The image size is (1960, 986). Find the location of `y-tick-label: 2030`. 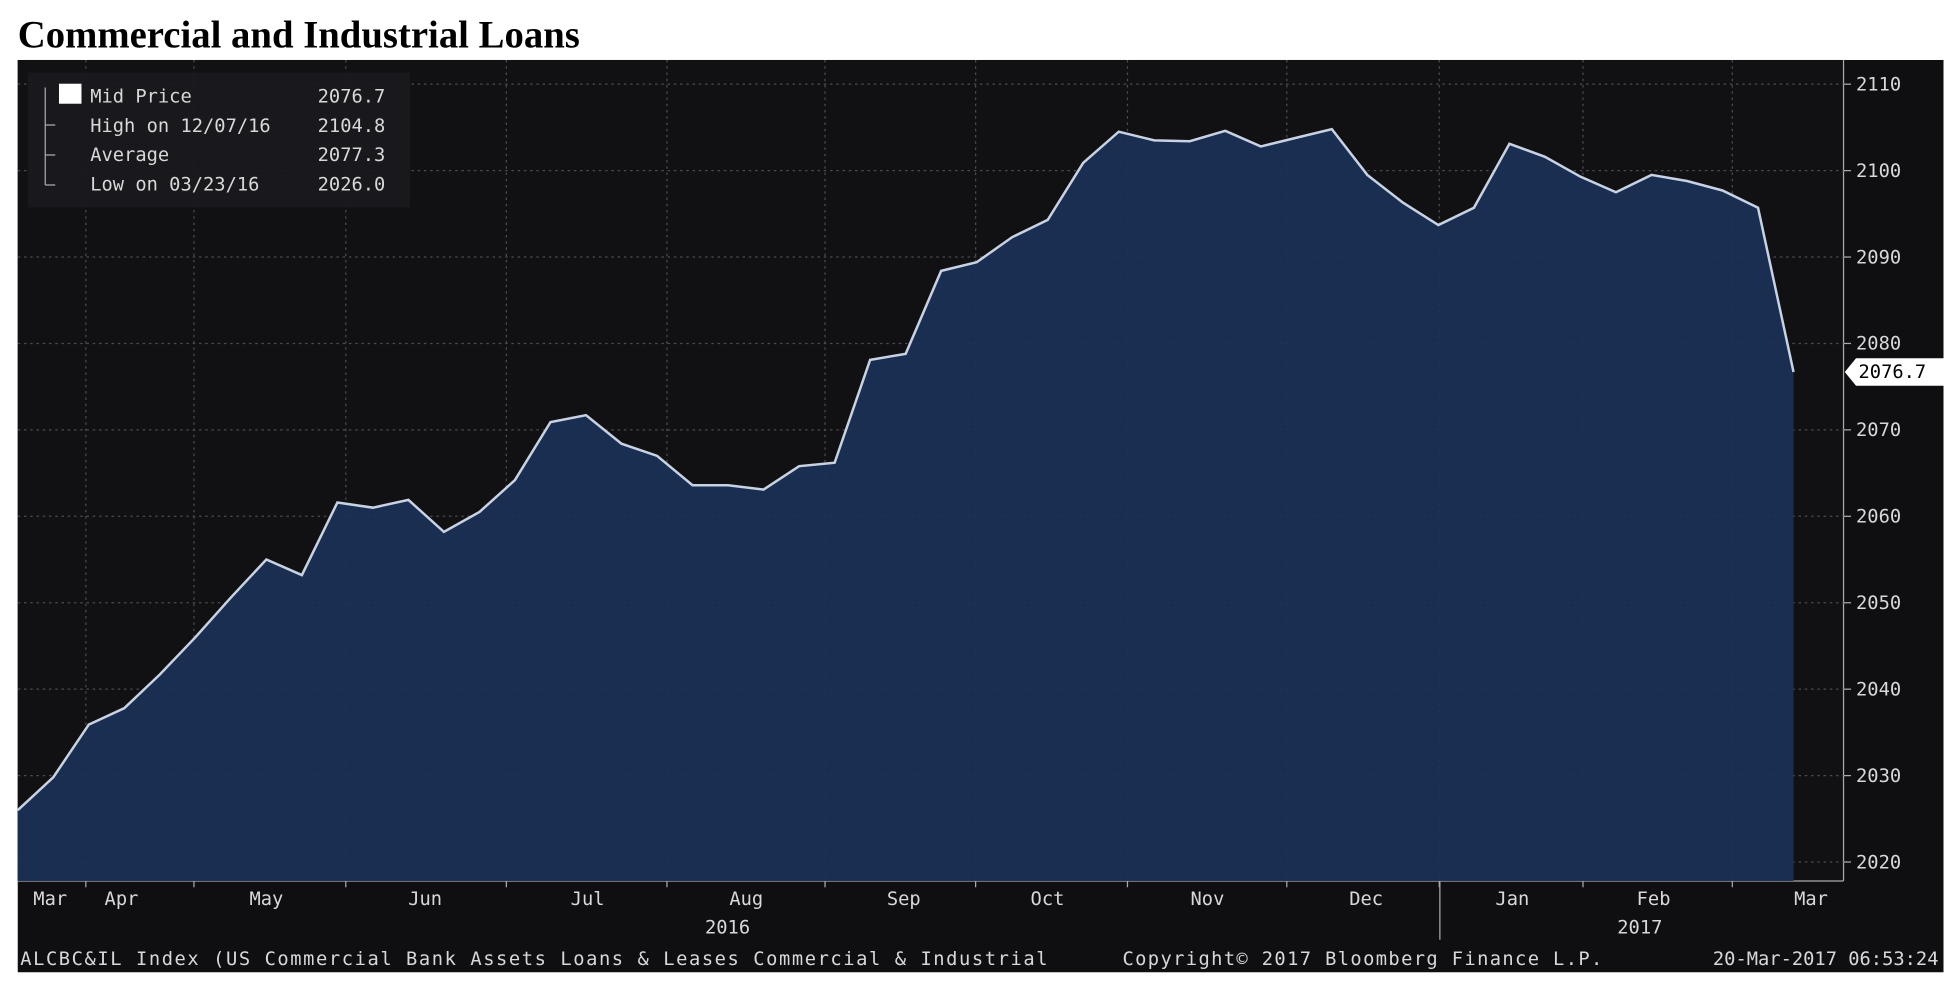

y-tick-label: 2030 is located at coordinates (1878, 776).